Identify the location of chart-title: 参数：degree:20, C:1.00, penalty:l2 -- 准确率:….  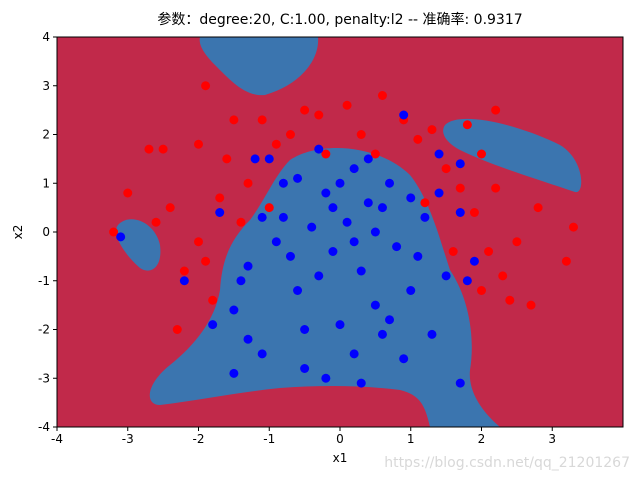
(339, 19).